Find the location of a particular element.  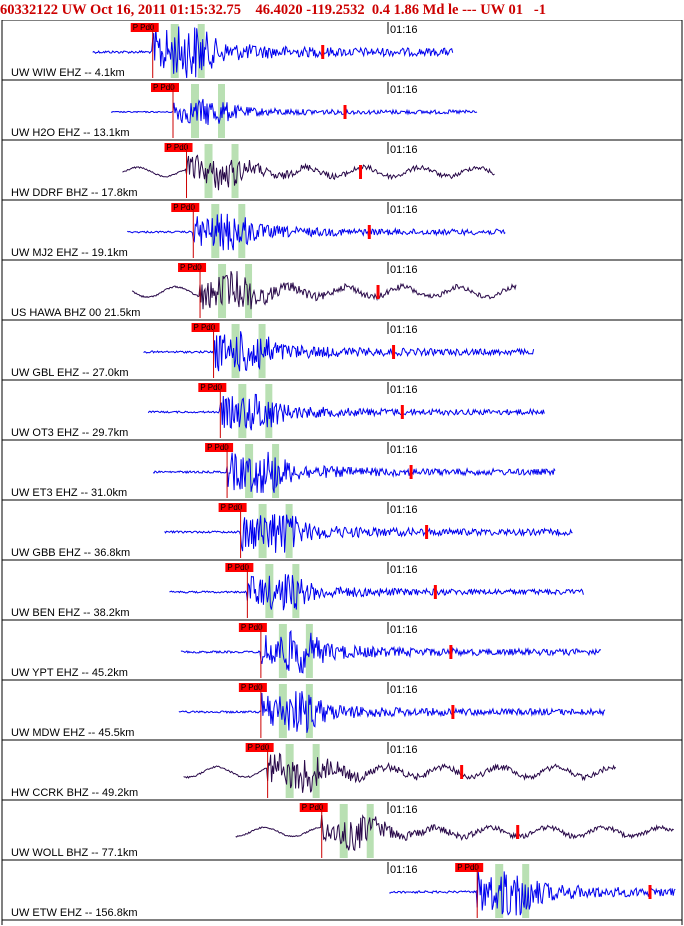

station-label: UW ETW EHZ -- 156.8km is located at coordinates (74, 913).